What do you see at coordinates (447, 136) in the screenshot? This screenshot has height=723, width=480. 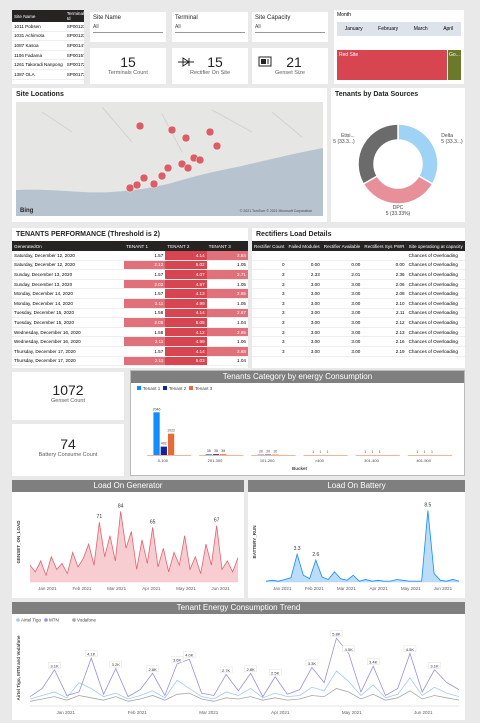 I see `pie-category-label: Delta` at bounding box center [447, 136].